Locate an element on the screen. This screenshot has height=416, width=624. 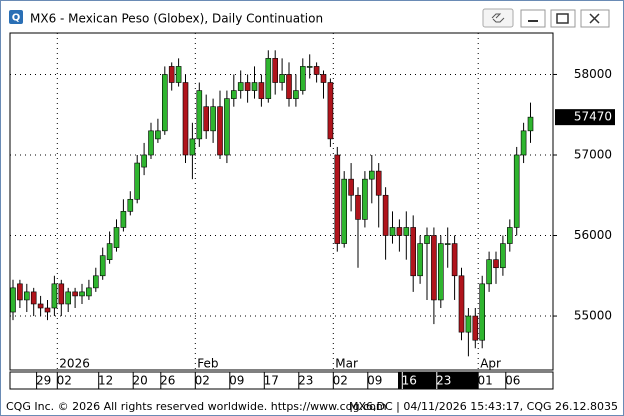
x-tick-label: 20 is located at coordinates (140, 381).